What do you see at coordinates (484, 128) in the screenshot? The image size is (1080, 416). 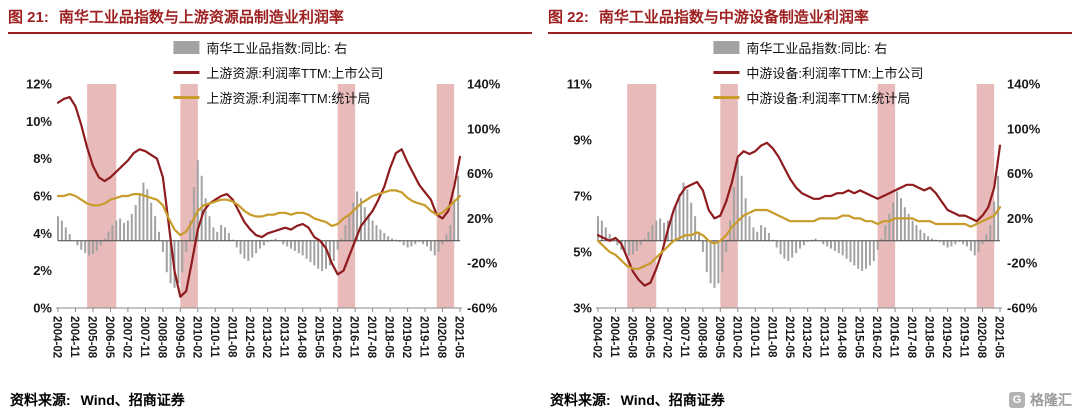 I see `y-axis-right-tick-label: 100%` at bounding box center [484, 128].